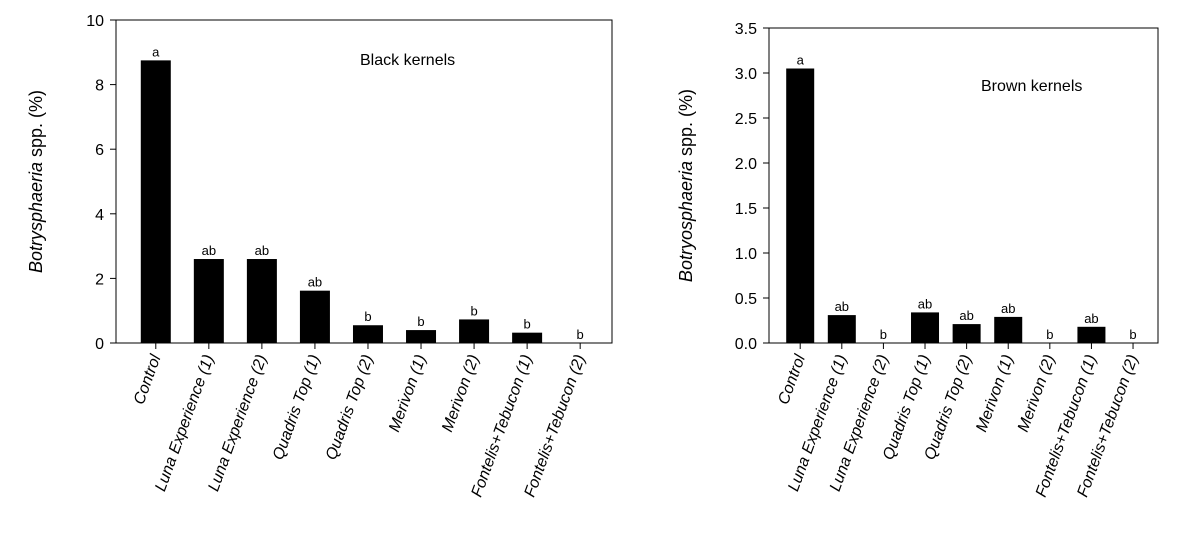 The height and width of the screenshot is (545, 1180). What do you see at coordinates (1031, 86) in the screenshot?
I see `panel-annotation: Brown kernels` at bounding box center [1031, 86].